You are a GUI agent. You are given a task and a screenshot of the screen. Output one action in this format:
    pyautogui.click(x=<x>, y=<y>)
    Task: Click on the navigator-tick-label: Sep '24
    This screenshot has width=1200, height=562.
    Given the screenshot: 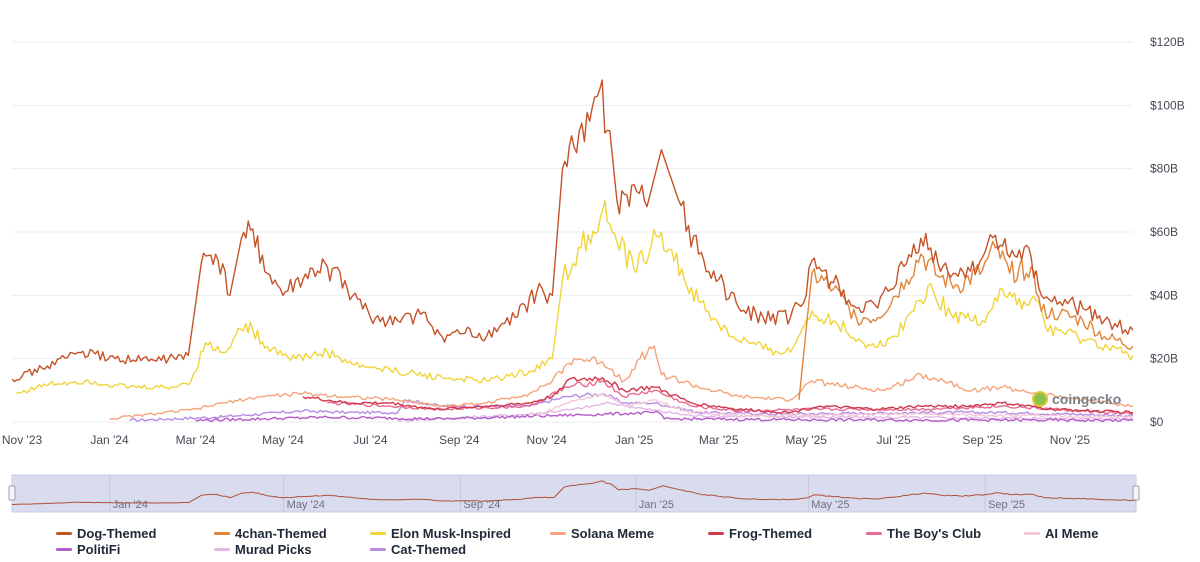 What is the action you would take?
    pyautogui.click(x=481, y=505)
    